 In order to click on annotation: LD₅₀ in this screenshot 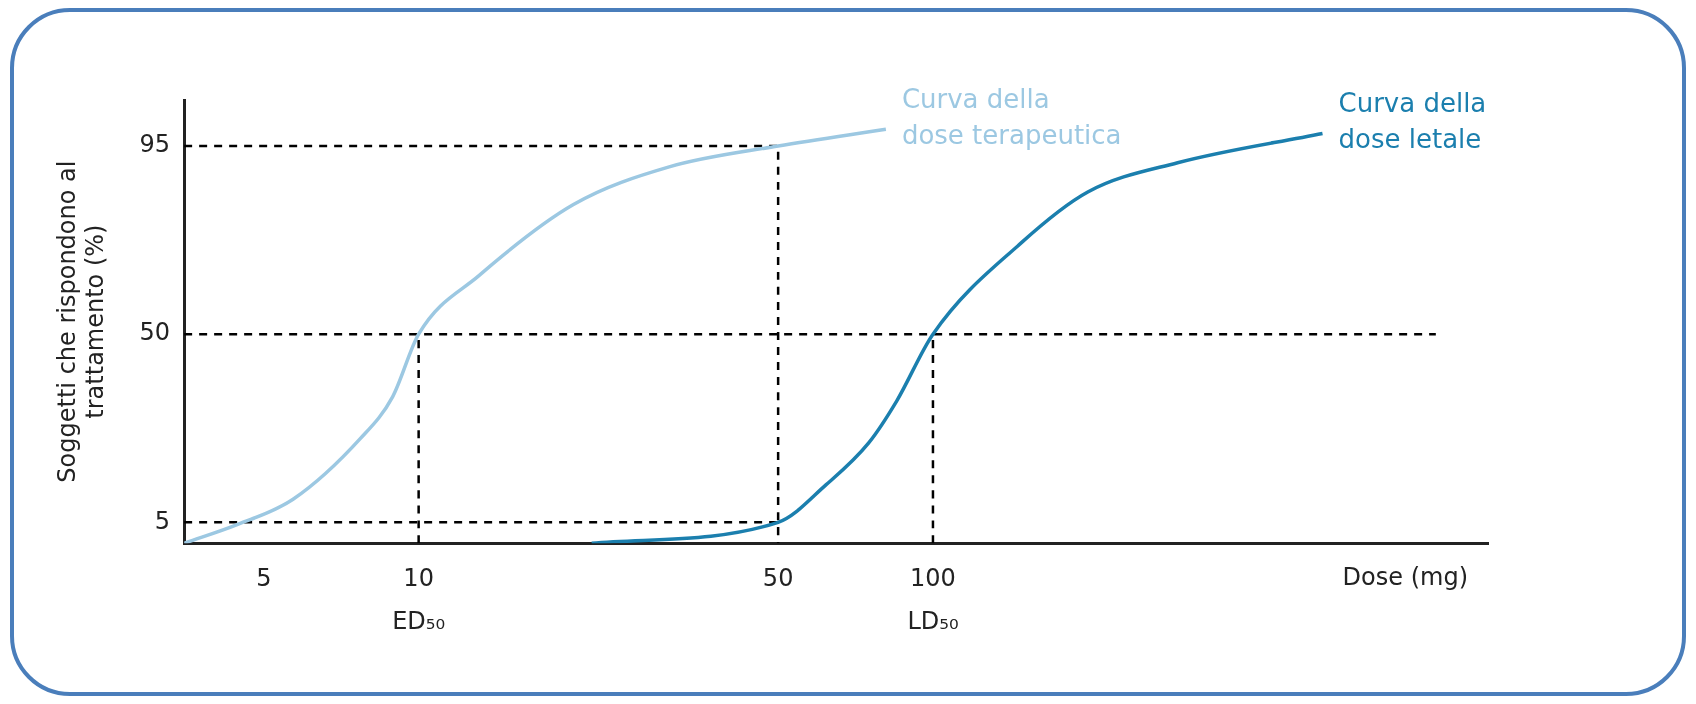, I will do `click(933, 621)`.